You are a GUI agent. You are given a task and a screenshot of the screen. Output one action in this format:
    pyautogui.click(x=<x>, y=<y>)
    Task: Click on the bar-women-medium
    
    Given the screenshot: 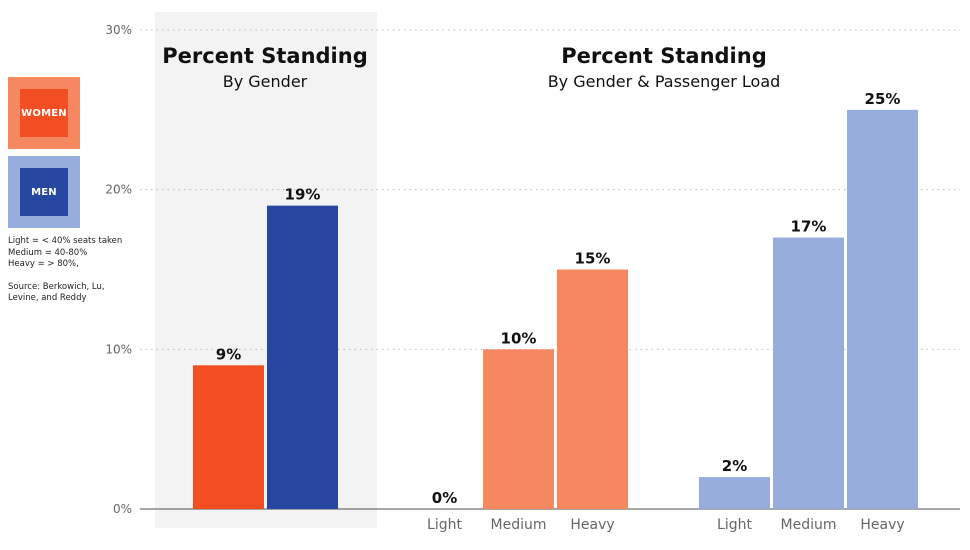 What is the action you would take?
    pyautogui.click(x=518, y=429)
    